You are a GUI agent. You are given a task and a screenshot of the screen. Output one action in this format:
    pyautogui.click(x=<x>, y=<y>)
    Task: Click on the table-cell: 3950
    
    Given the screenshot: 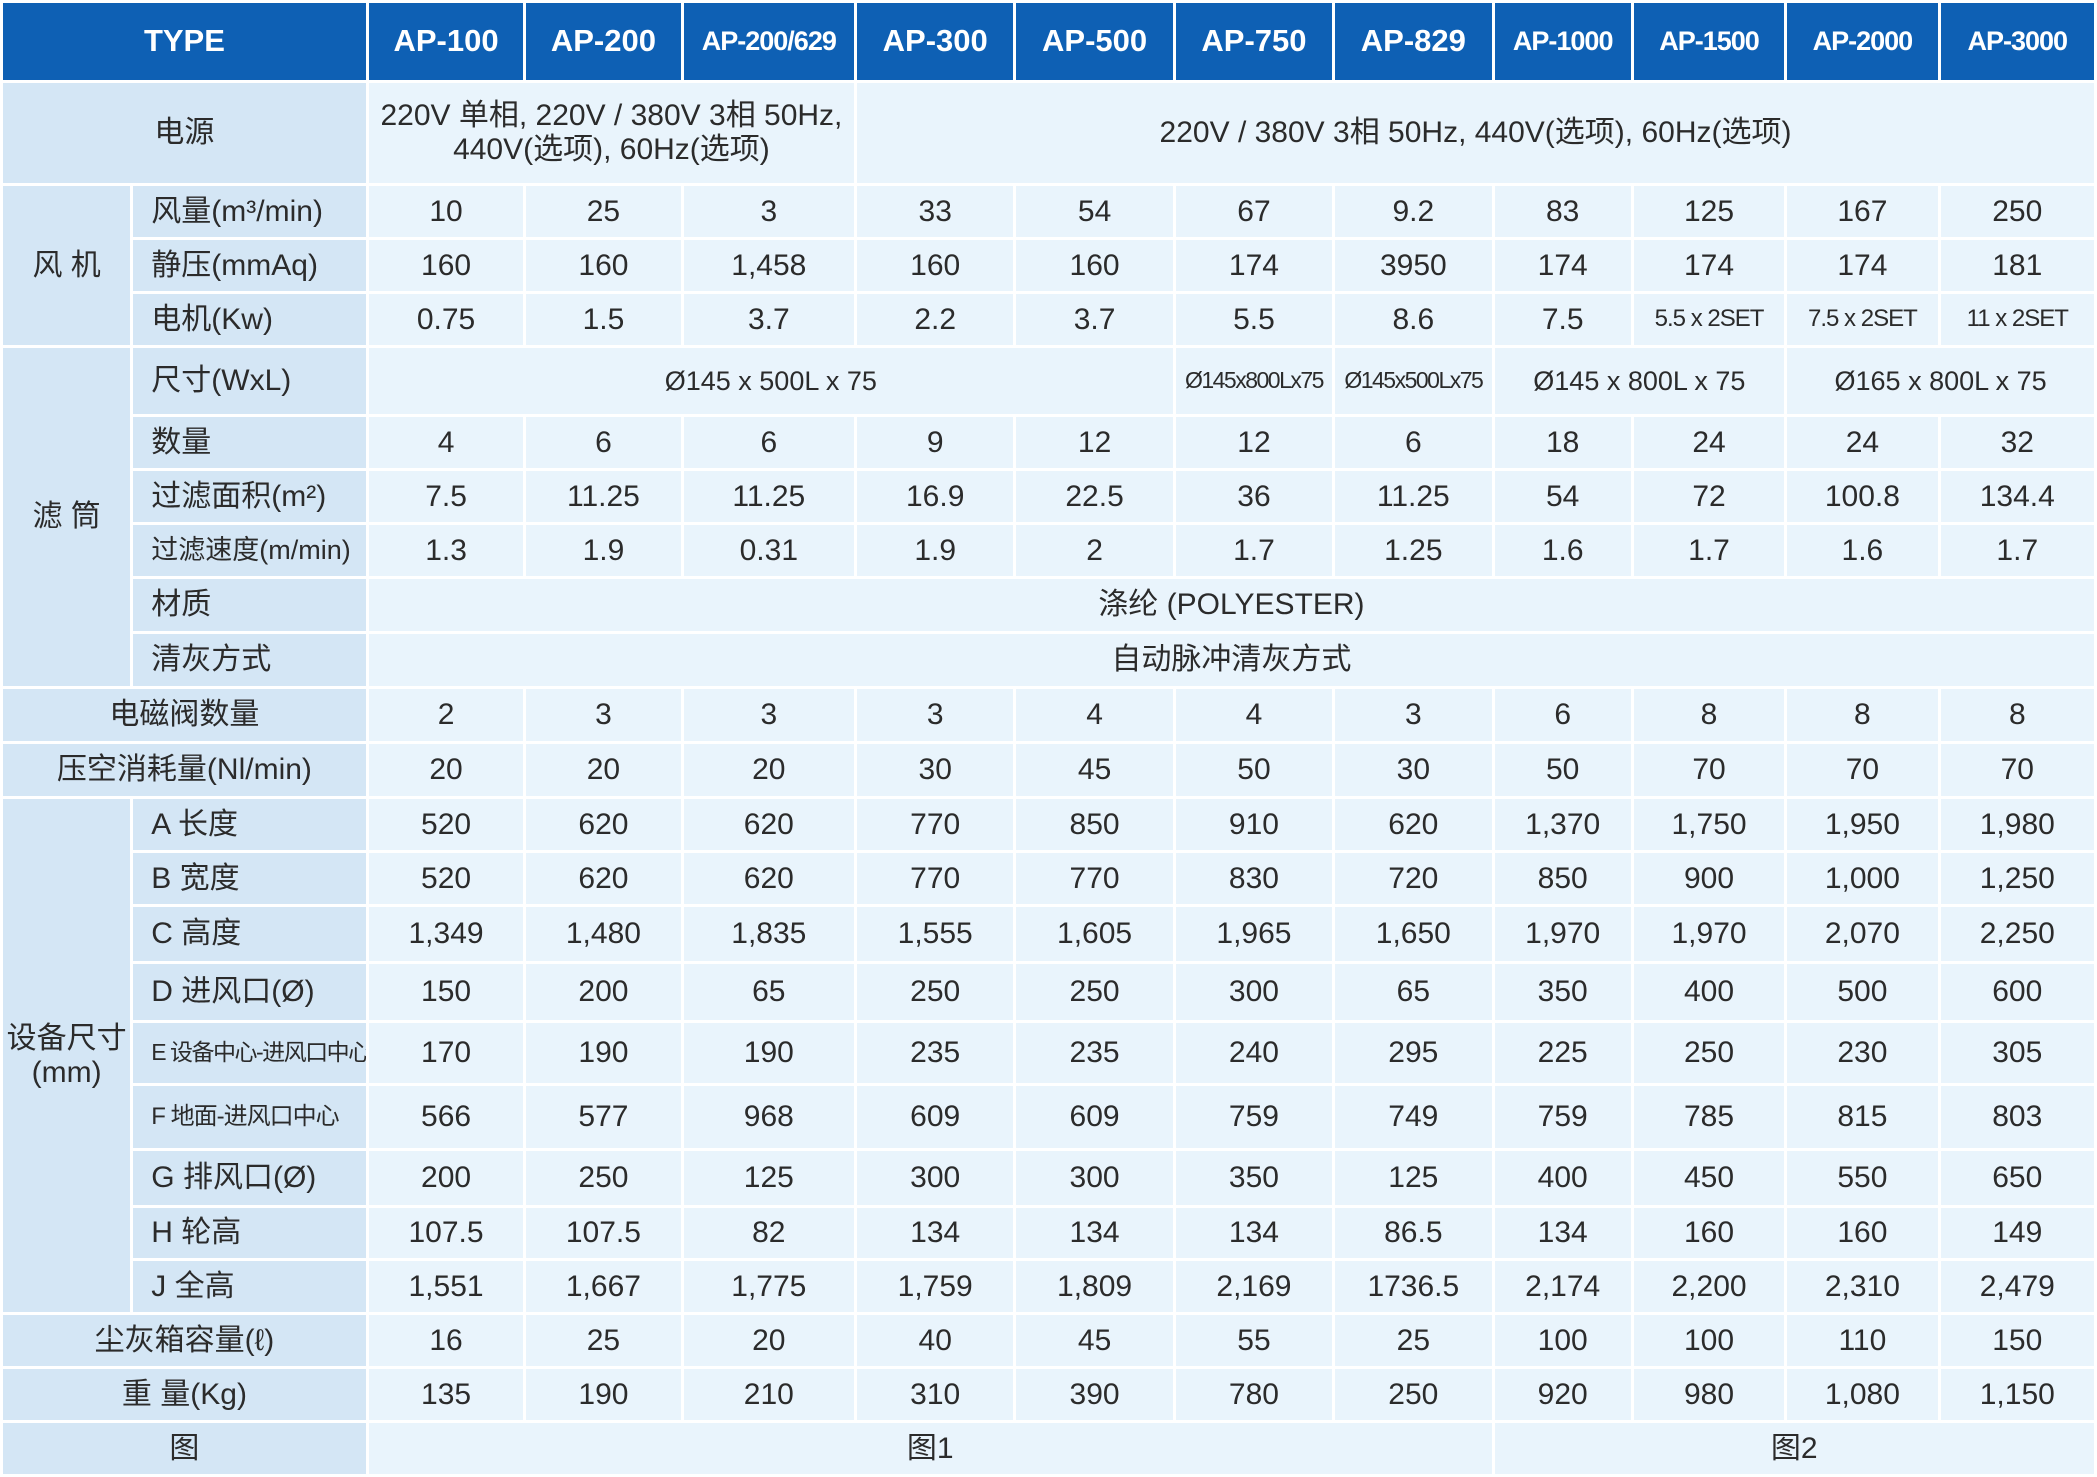 What is the action you would take?
    pyautogui.click(x=1413, y=265)
    